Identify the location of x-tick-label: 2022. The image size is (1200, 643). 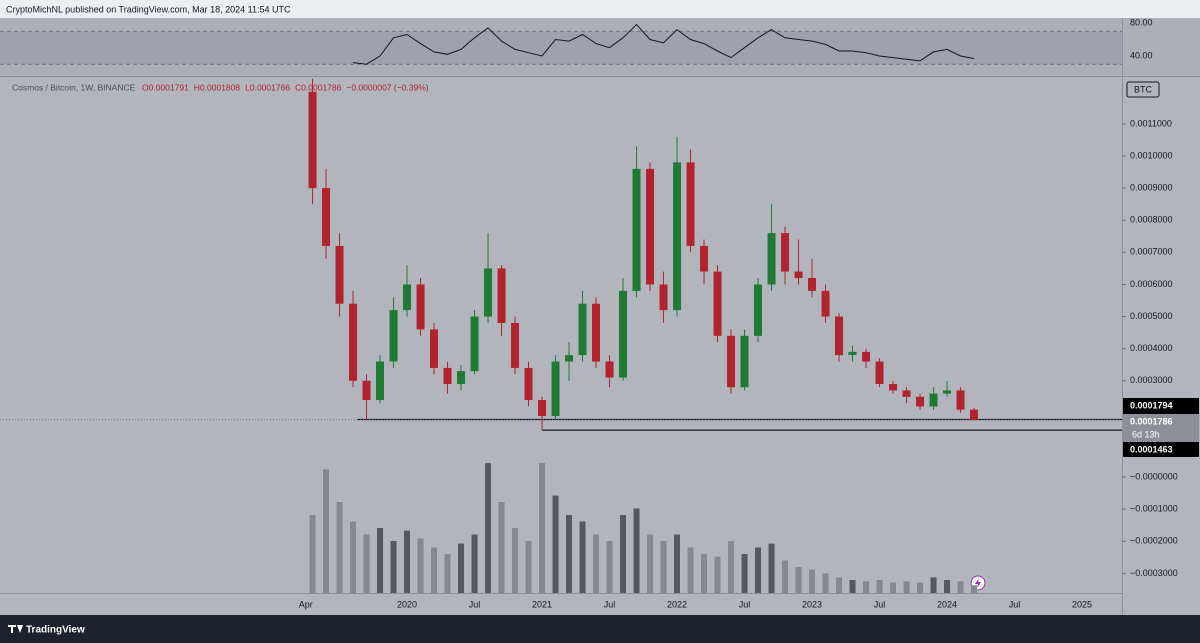
(677, 604).